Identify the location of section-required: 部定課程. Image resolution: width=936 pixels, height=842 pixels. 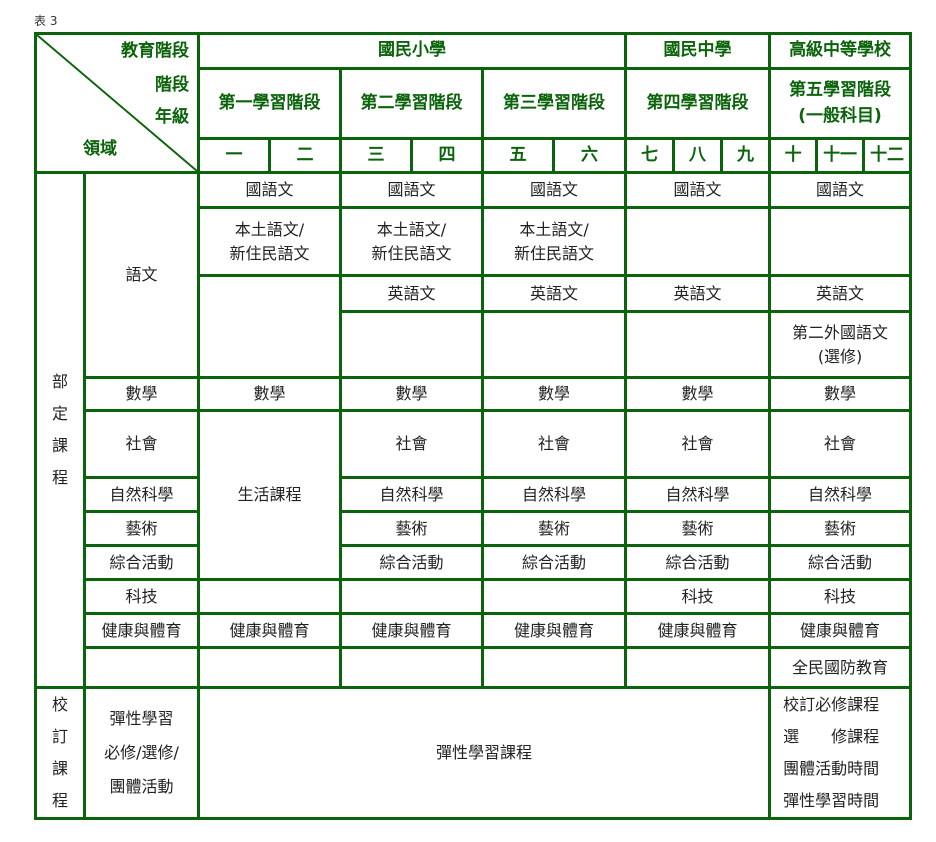
(60, 430).